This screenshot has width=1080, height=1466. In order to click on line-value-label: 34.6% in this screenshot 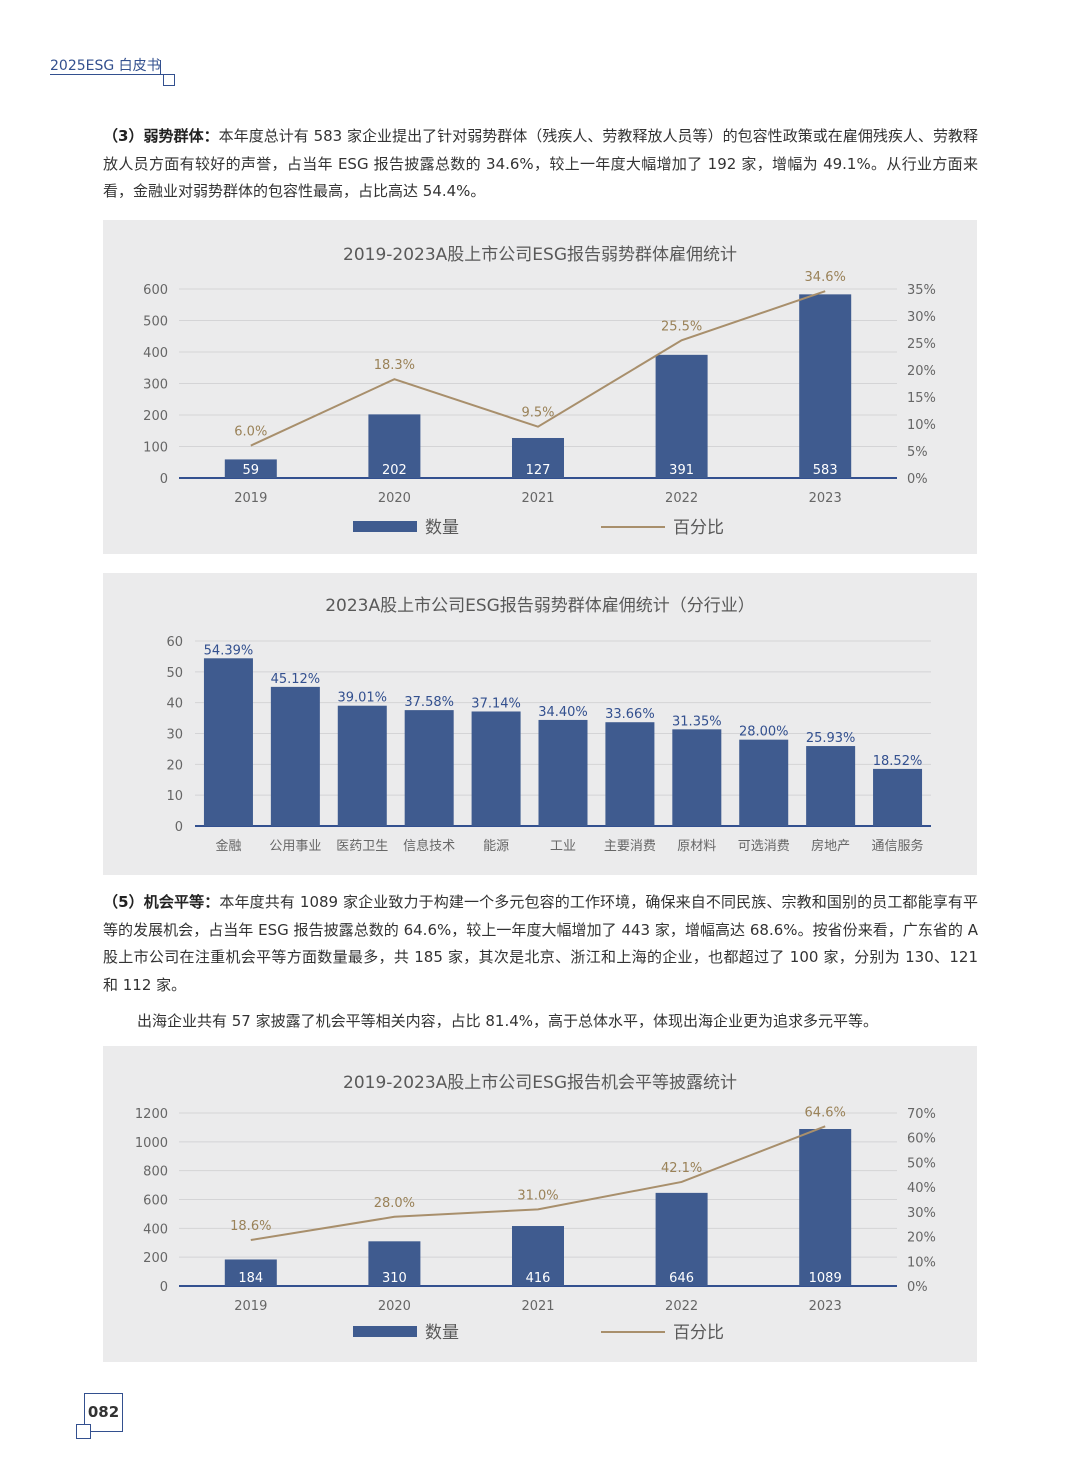, I will do `click(825, 277)`.